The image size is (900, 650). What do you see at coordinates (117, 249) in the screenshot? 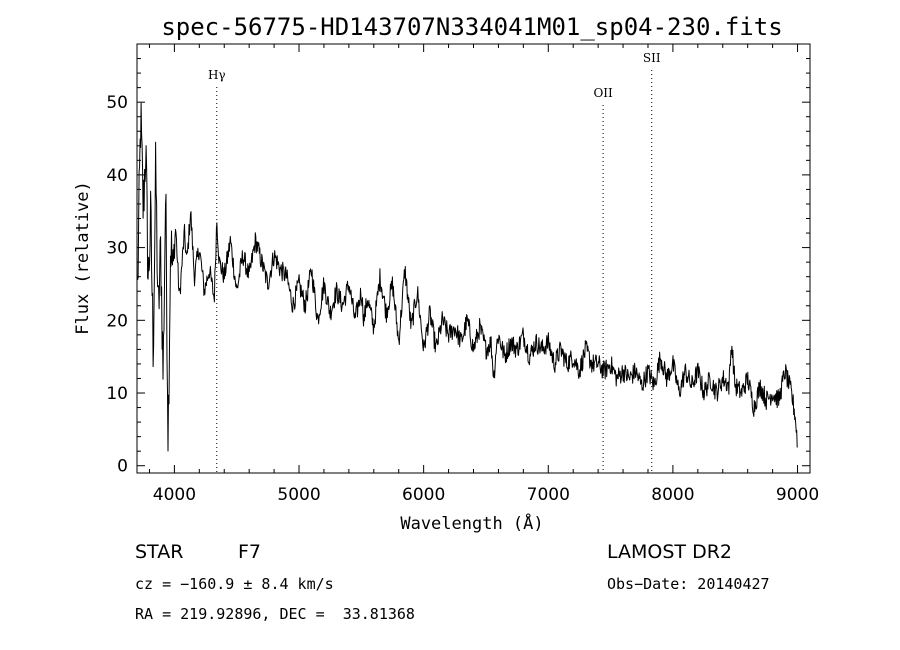
I see `y-tick-label: 30` at bounding box center [117, 249].